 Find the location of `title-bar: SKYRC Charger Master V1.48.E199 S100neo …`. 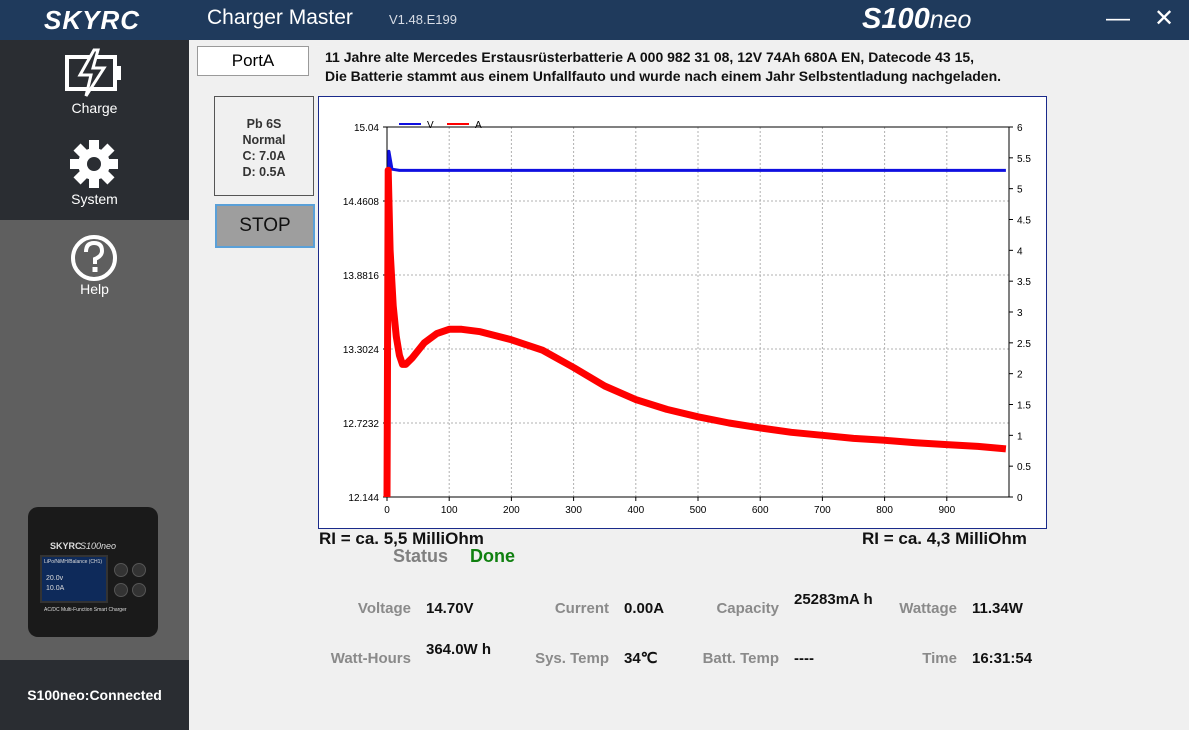

title-bar: SKYRC Charger Master V1.48.E199 S100neo … is located at coordinates (594, 20).